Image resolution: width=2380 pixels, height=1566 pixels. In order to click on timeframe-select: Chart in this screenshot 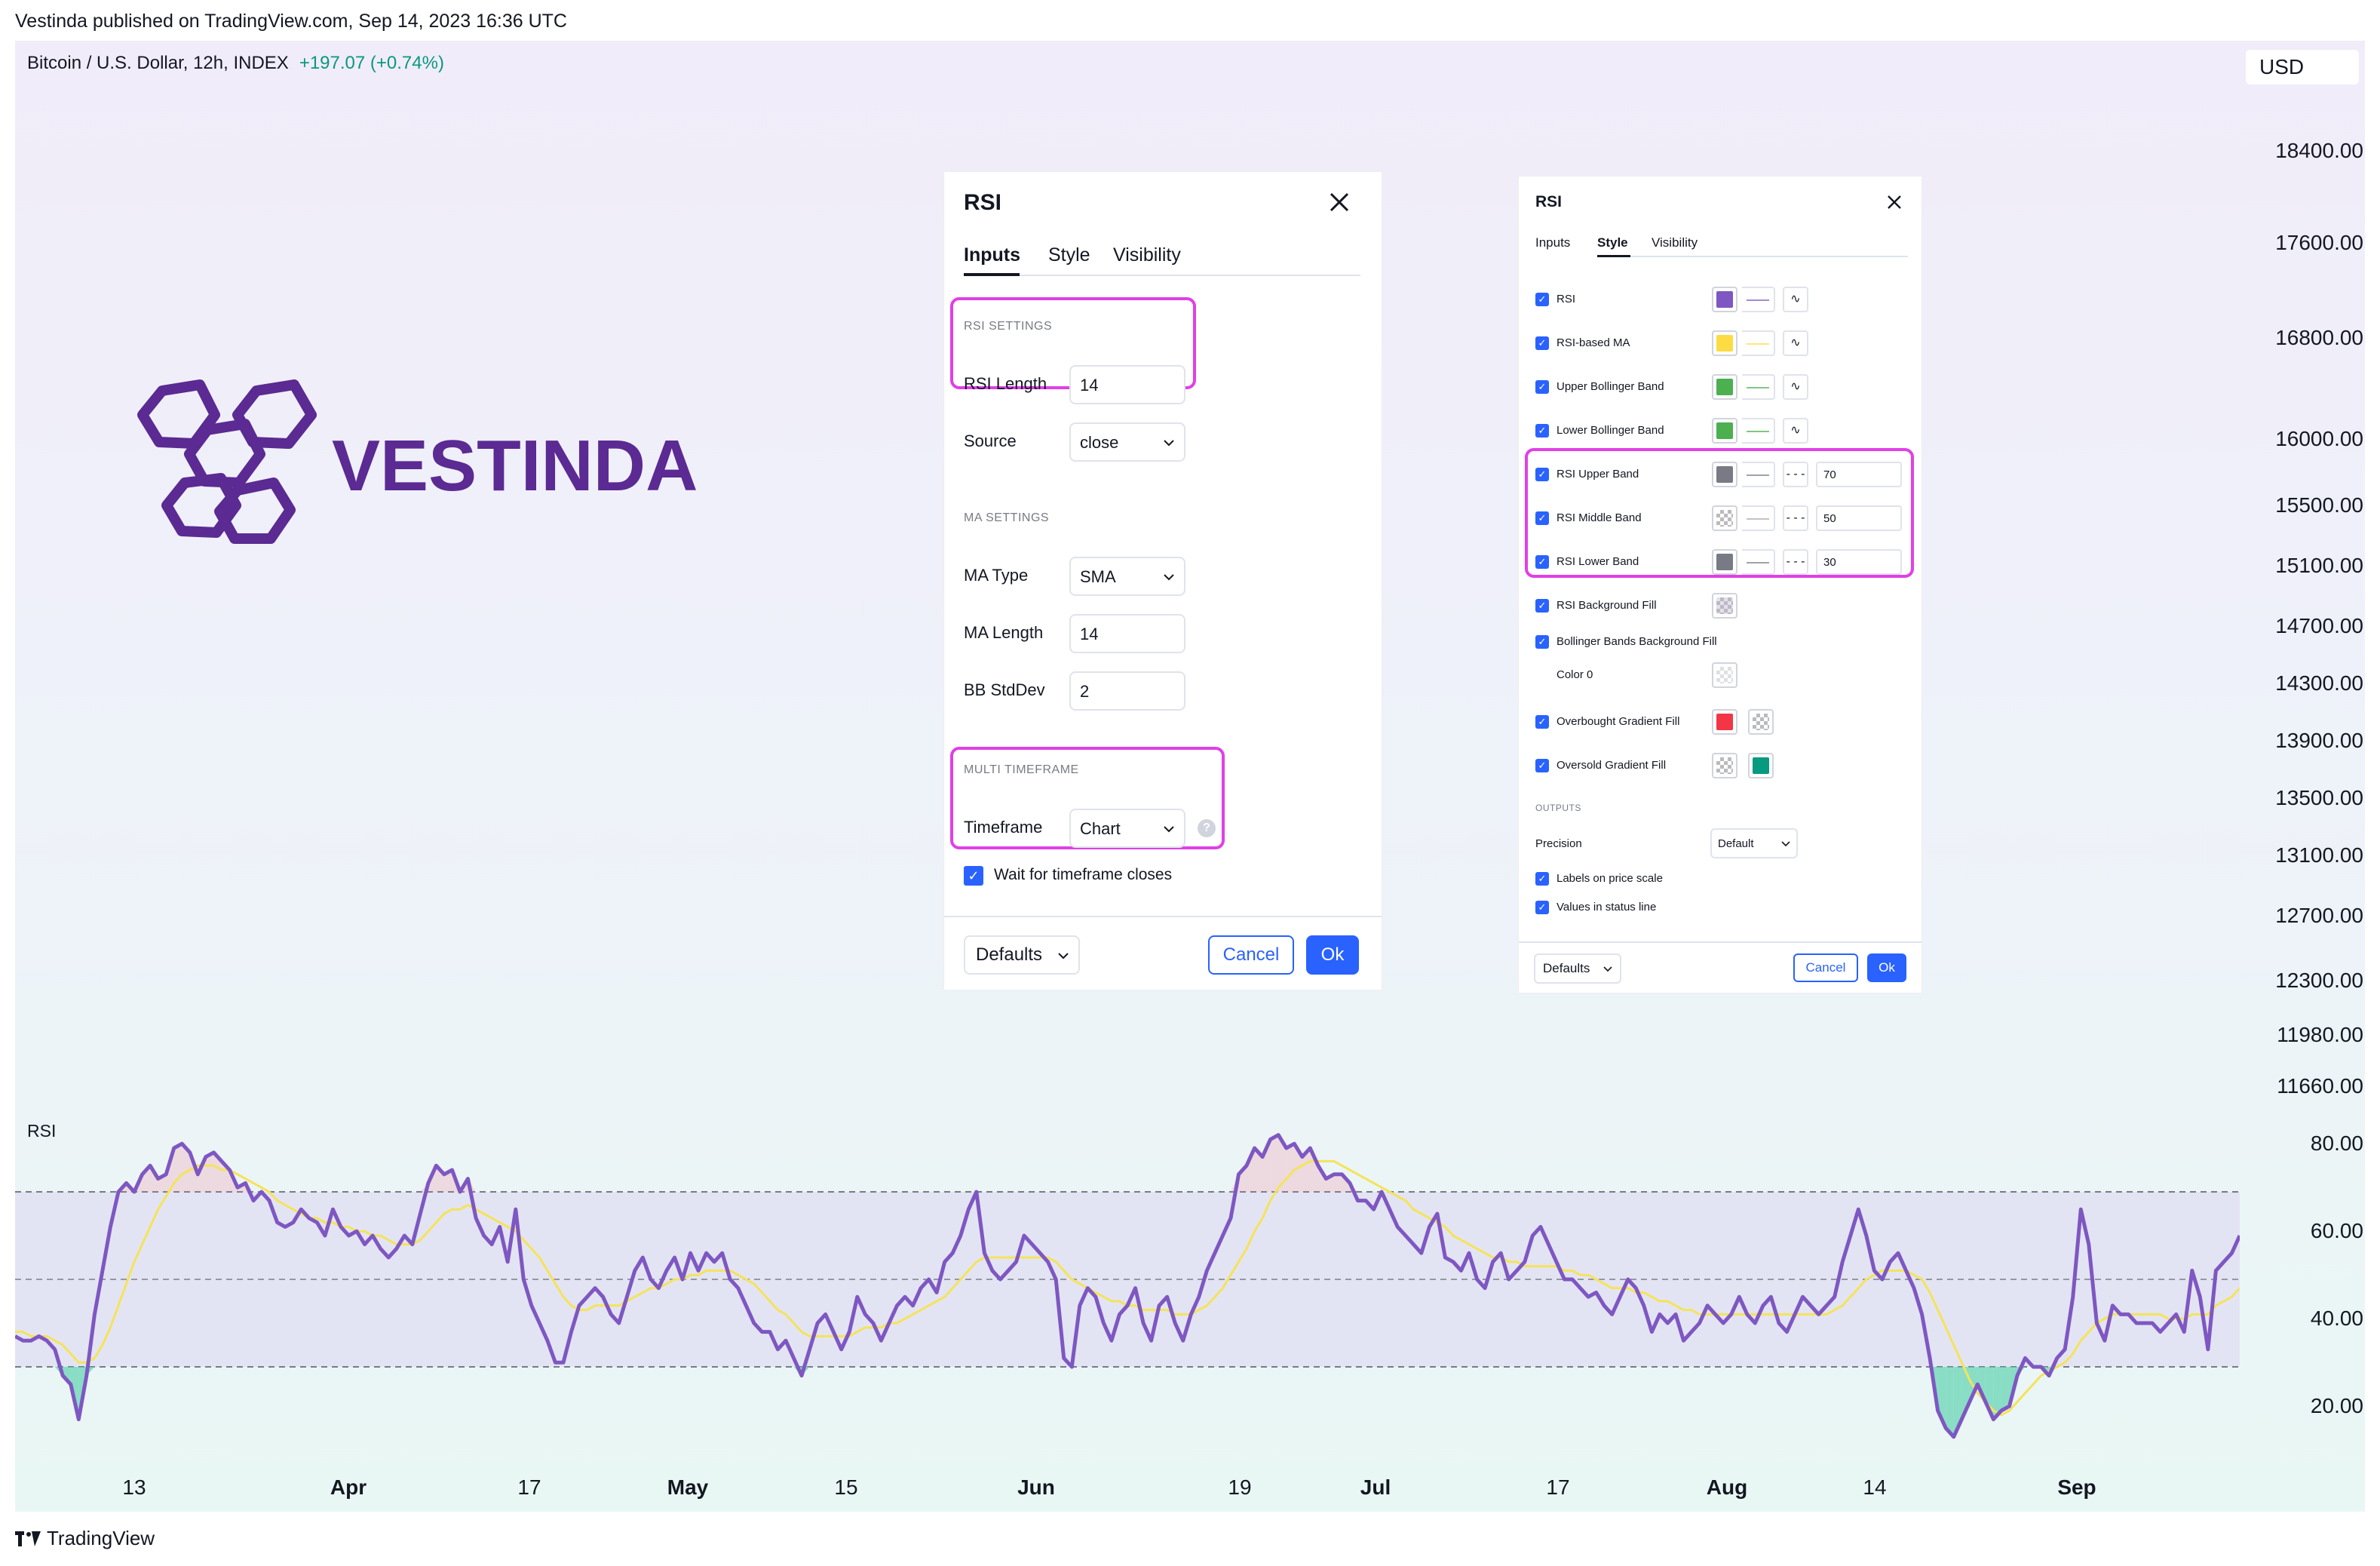, I will do `click(1127, 828)`.